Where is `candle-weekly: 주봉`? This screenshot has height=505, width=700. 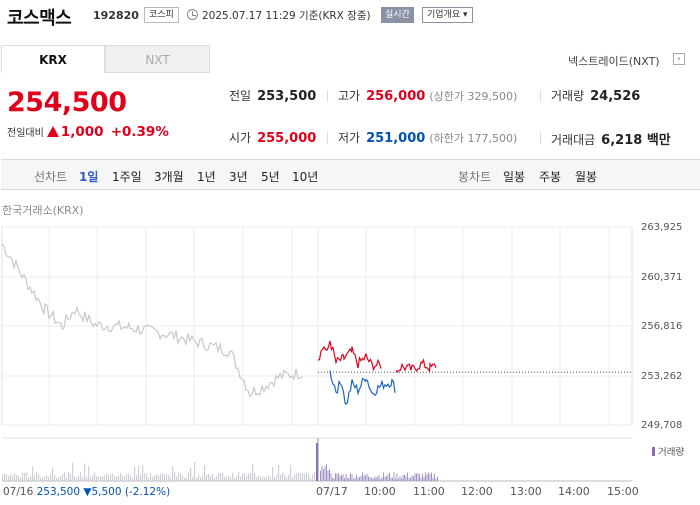 candle-weekly: 주봉 is located at coordinates (550, 177).